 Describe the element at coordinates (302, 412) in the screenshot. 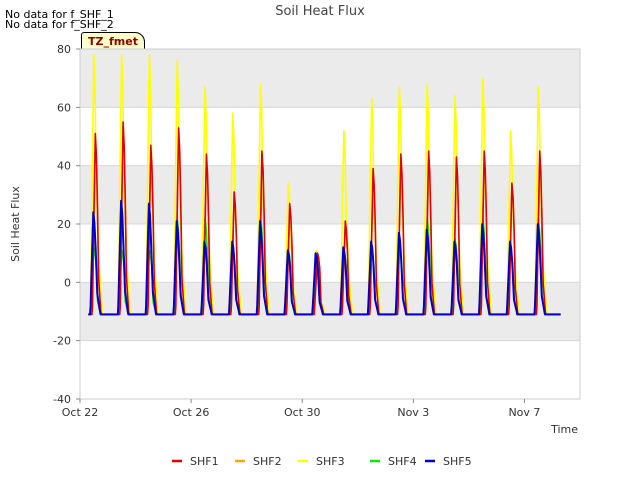

I see `x-tick-label: Oct 30` at that location.